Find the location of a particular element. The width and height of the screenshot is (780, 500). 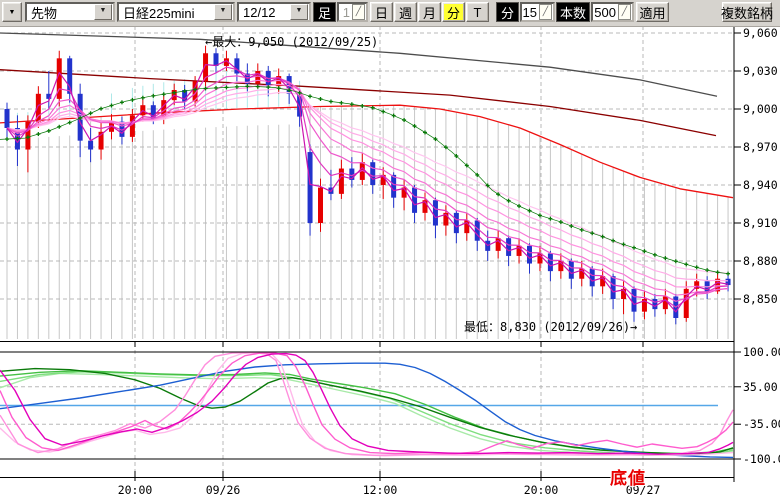

minutes-value: 15 is located at coordinates (529, 12).